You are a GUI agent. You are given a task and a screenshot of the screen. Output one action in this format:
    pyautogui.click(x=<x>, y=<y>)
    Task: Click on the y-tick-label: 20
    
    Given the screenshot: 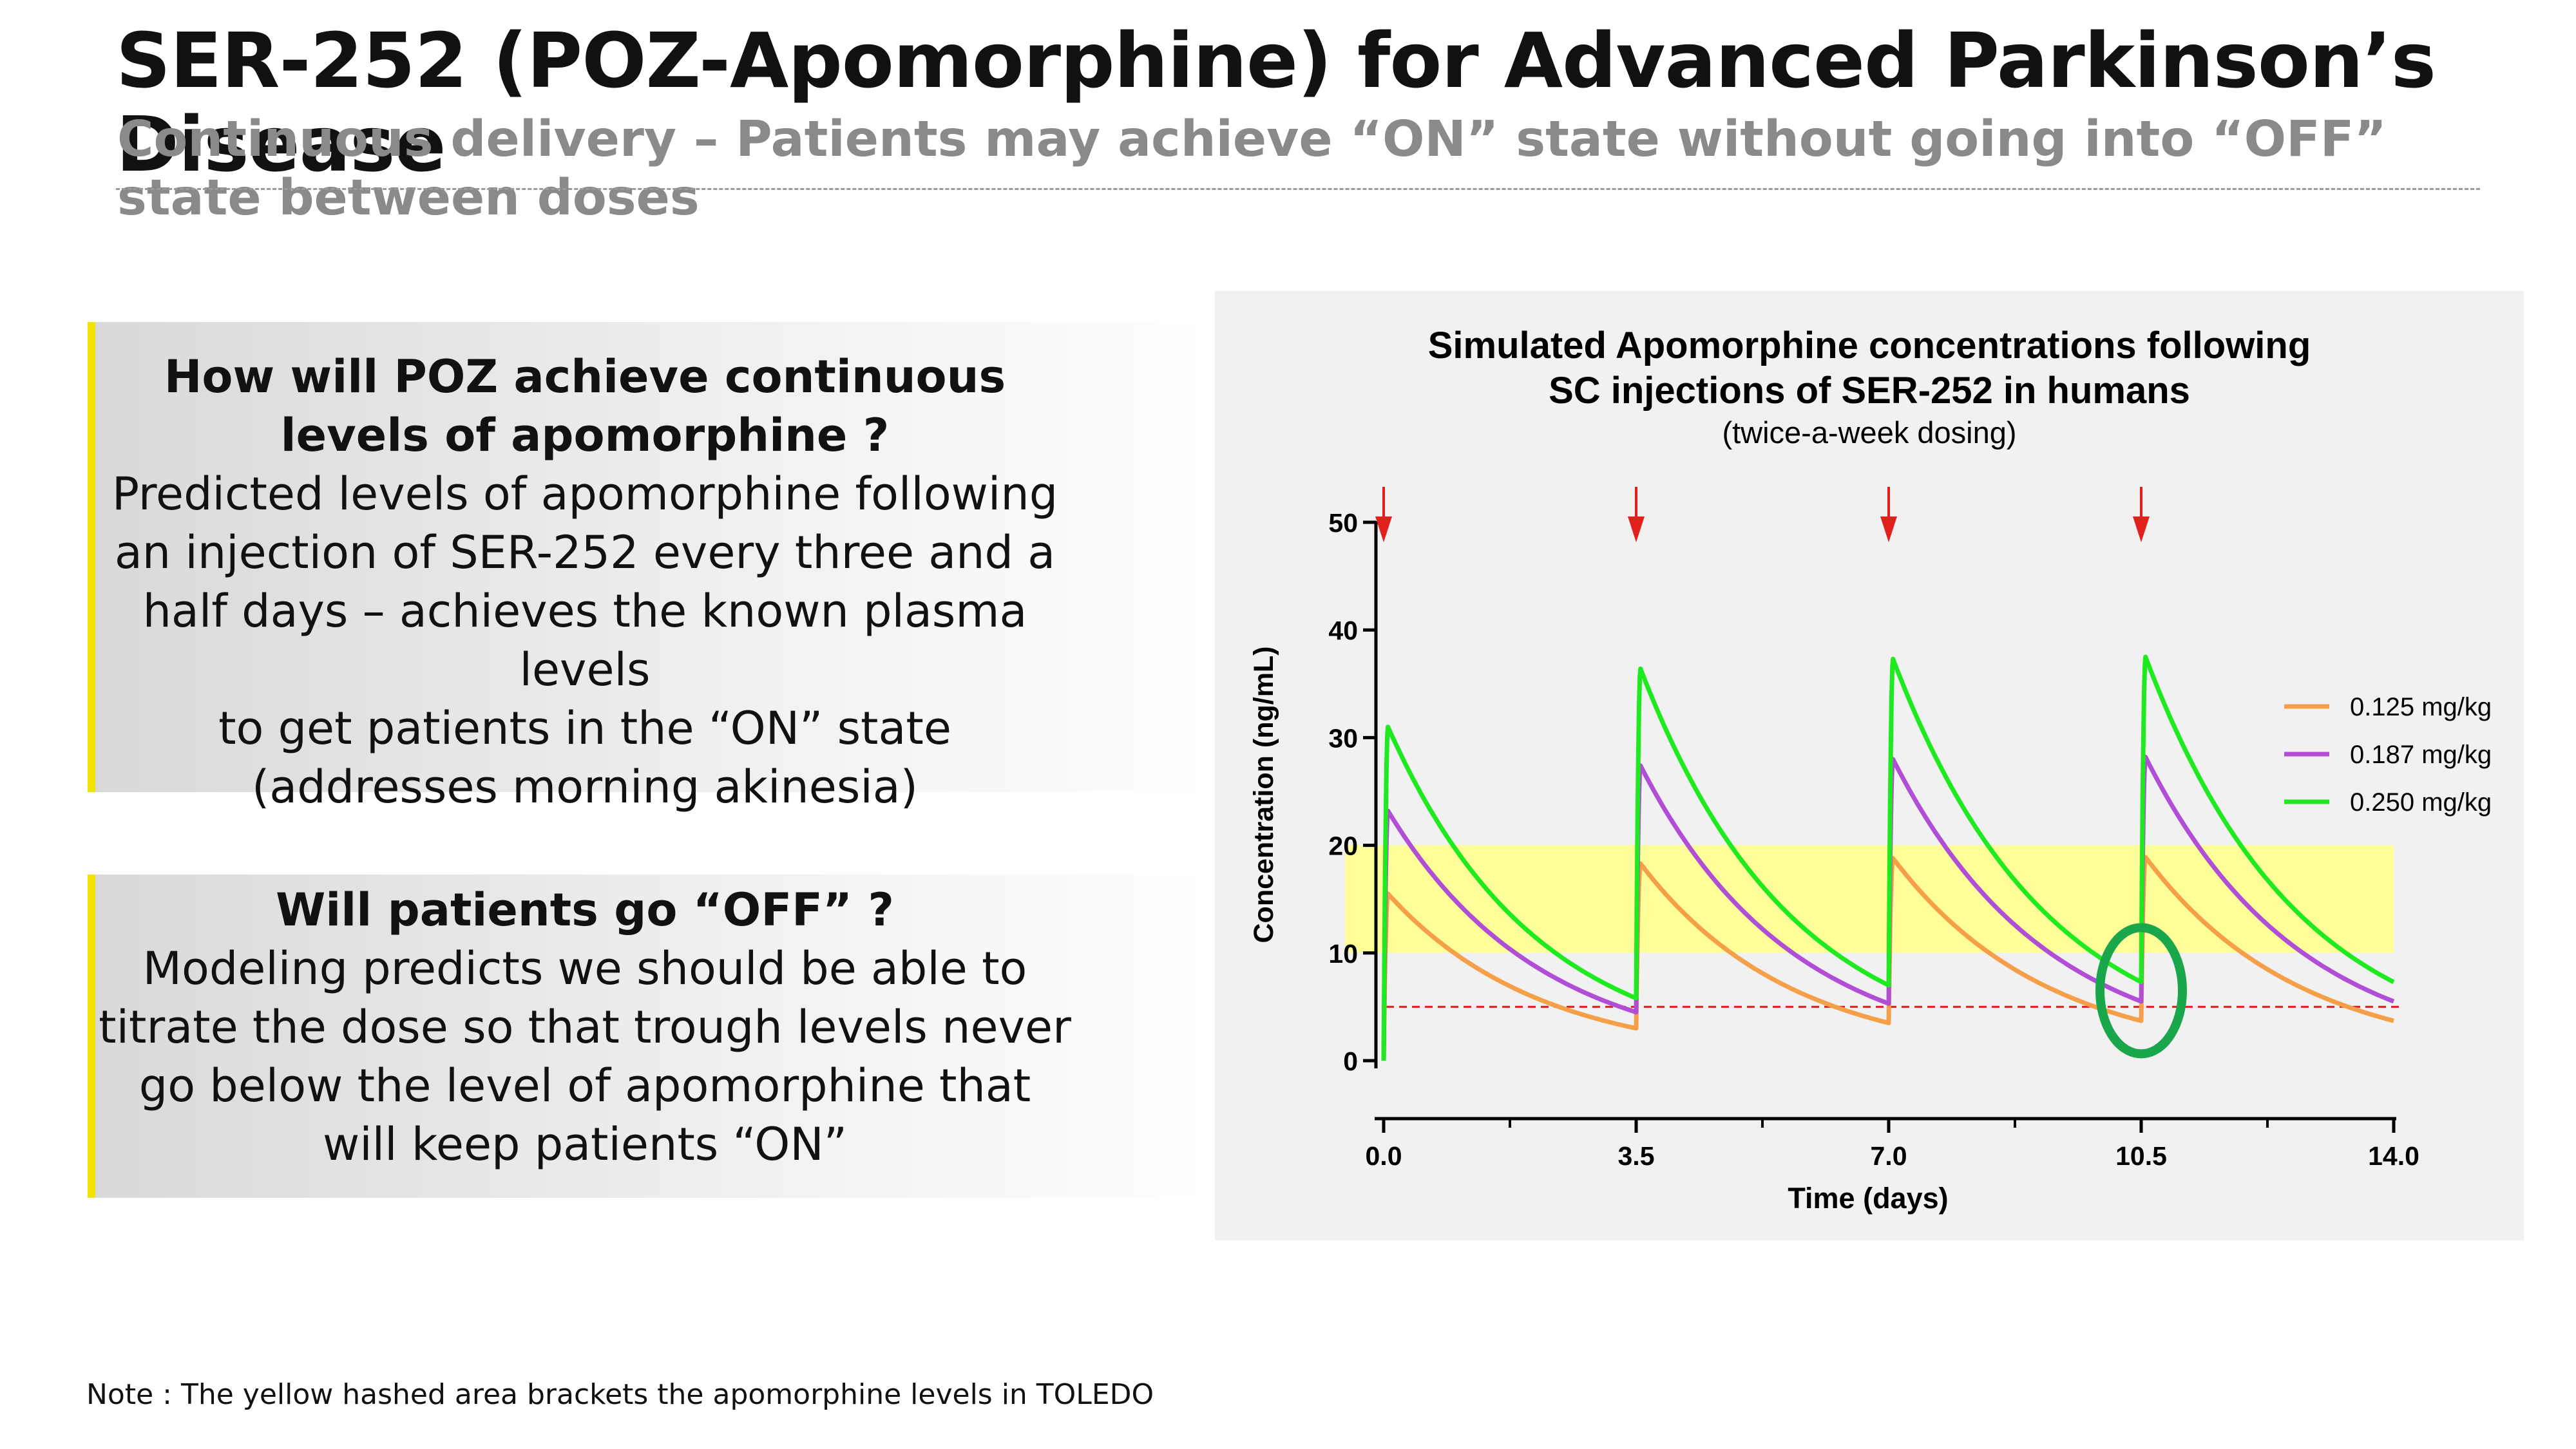 What is the action you would take?
    pyautogui.click(x=1343, y=846)
    